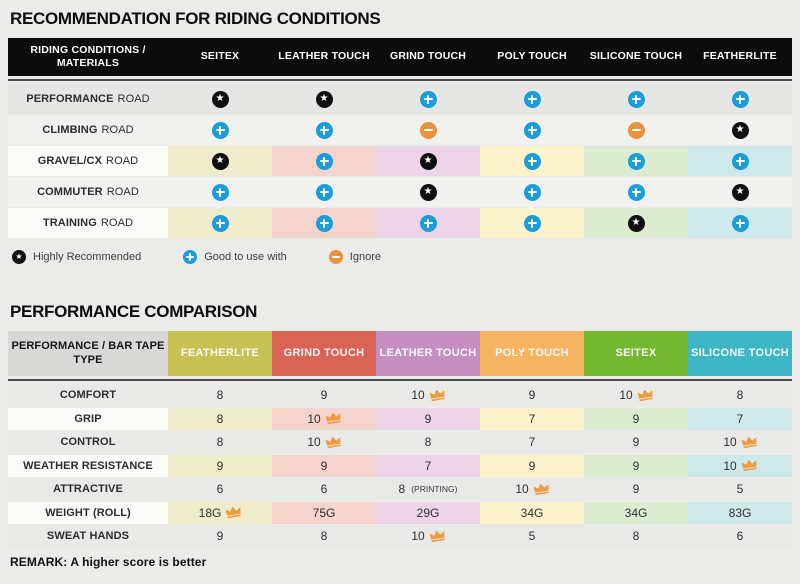 This screenshot has height=584, width=800. What do you see at coordinates (220, 353) in the screenshot?
I see `column-header: FEATHERLITE` at bounding box center [220, 353].